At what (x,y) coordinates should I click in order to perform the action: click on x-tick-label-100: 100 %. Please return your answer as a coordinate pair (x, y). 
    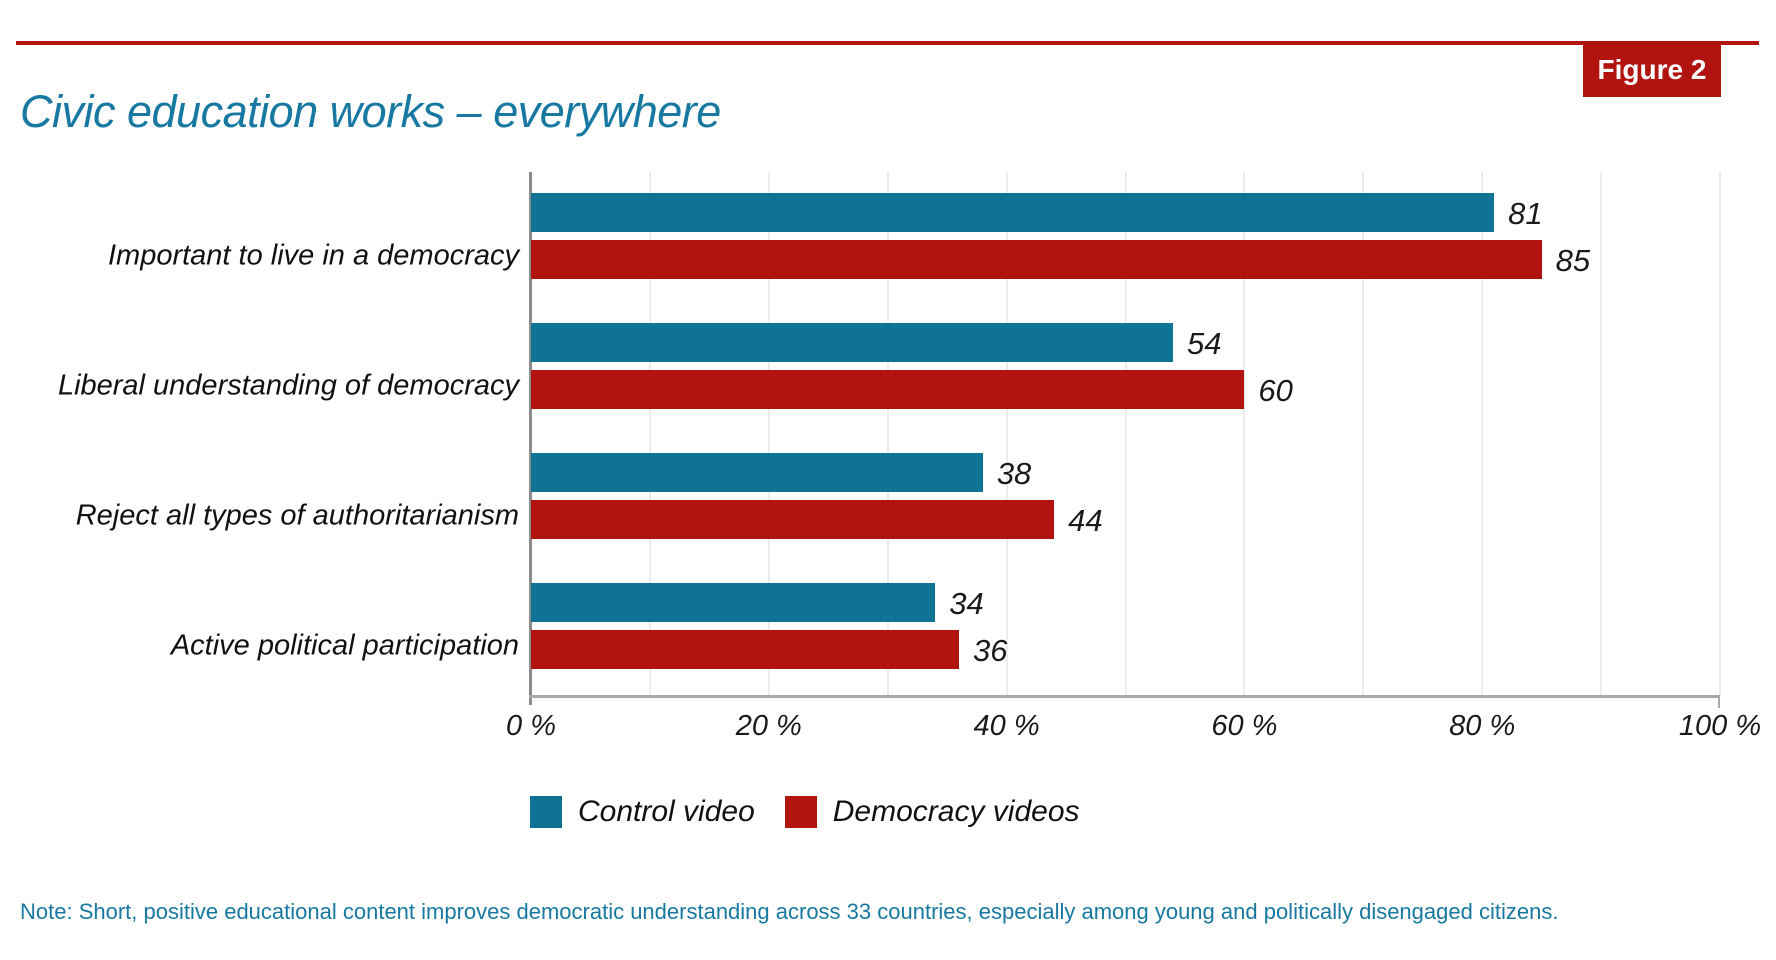
    Looking at the image, I should click on (1720, 726).